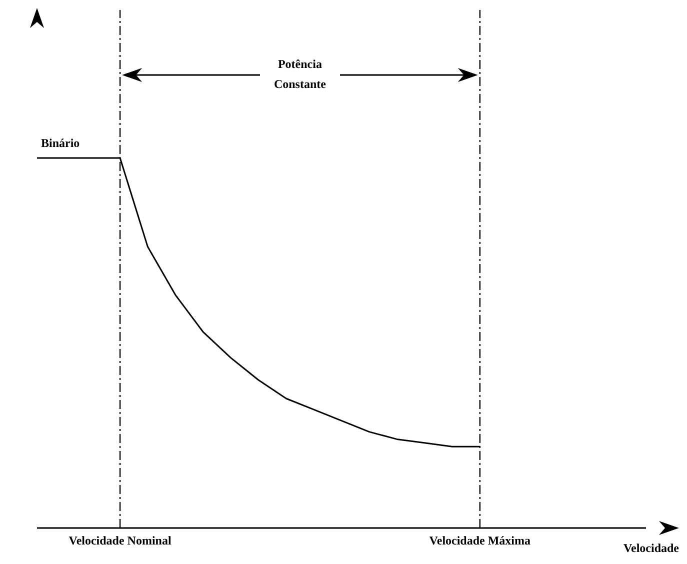 The image size is (687, 564). What do you see at coordinates (300, 74) in the screenshot?
I see `text: Potência Constante` at bounding box center [300, 74].